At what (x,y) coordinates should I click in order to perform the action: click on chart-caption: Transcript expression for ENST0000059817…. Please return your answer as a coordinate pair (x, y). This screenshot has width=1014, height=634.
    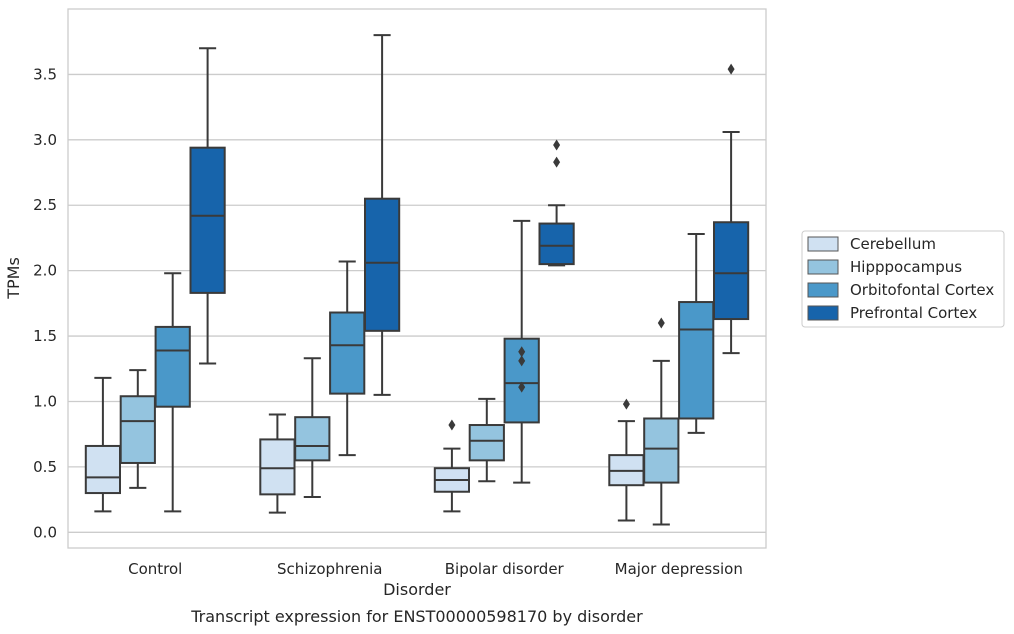
    Looking at the image, I should click on (416, 616).